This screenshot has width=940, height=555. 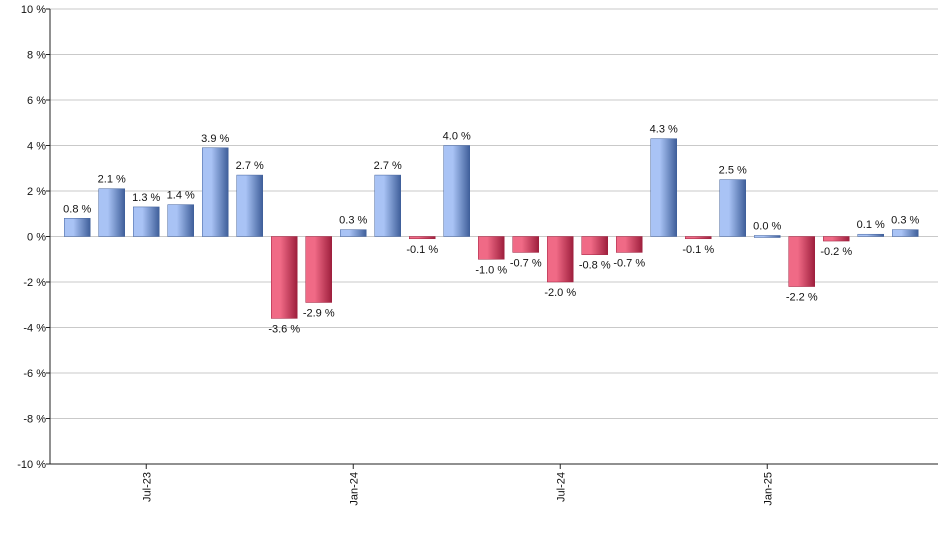 What do you see at coordinates (319, 313) in the screenshot?
I see `bar-value-label: -2.9 %` at bounding box center [319, 313].